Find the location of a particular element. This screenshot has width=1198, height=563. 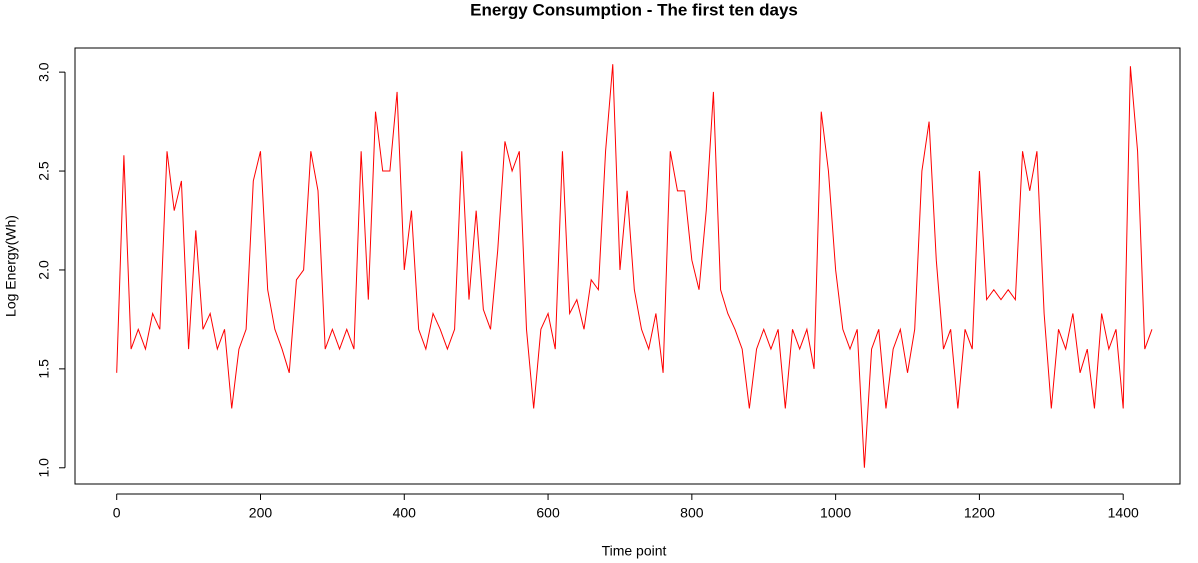

x-tick-label: 1400 is located at coordinates (1123, 513).